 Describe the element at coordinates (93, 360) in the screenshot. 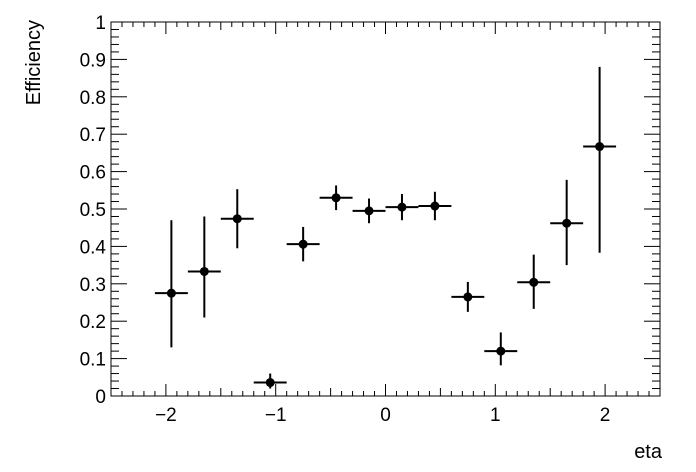

I see `y-tick-label: 0.1` at that location.